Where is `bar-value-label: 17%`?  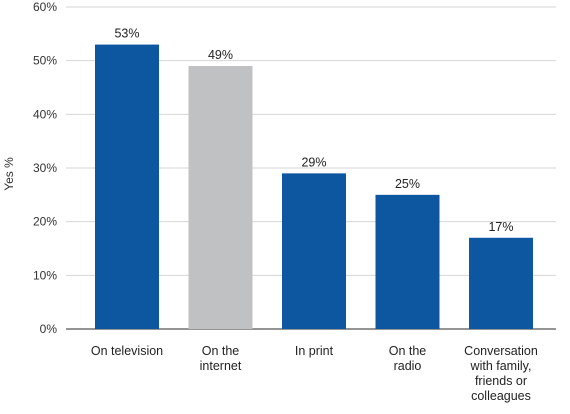 bar-value-label: 17% is located at coordinates (500, 227).